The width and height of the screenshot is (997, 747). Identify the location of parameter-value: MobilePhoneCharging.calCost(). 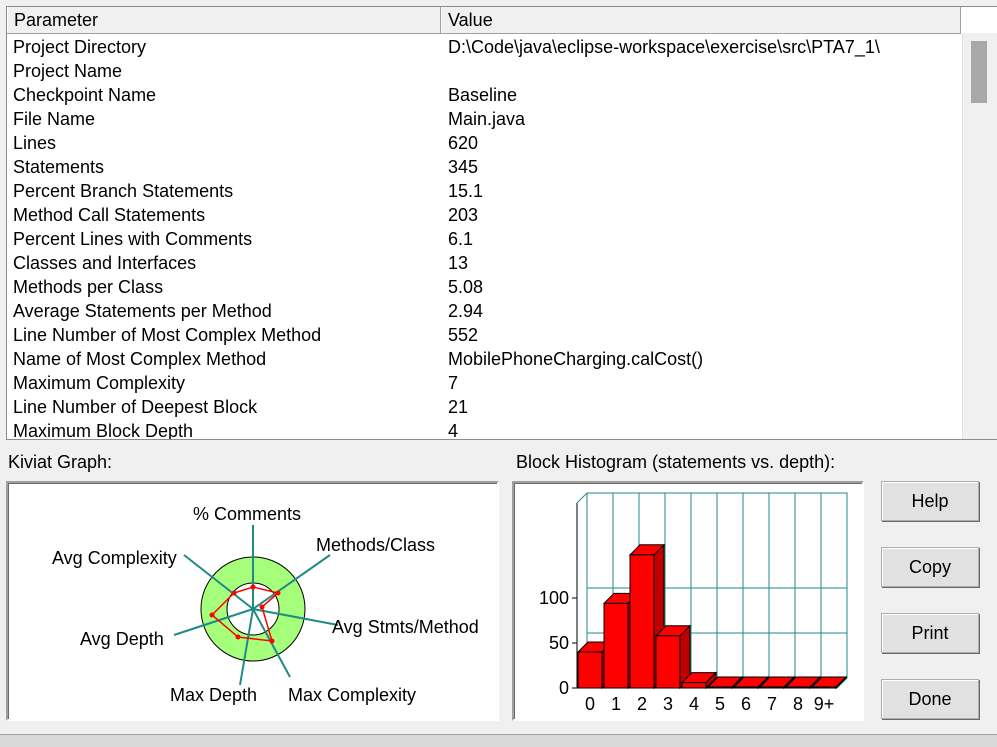
(576, 359).